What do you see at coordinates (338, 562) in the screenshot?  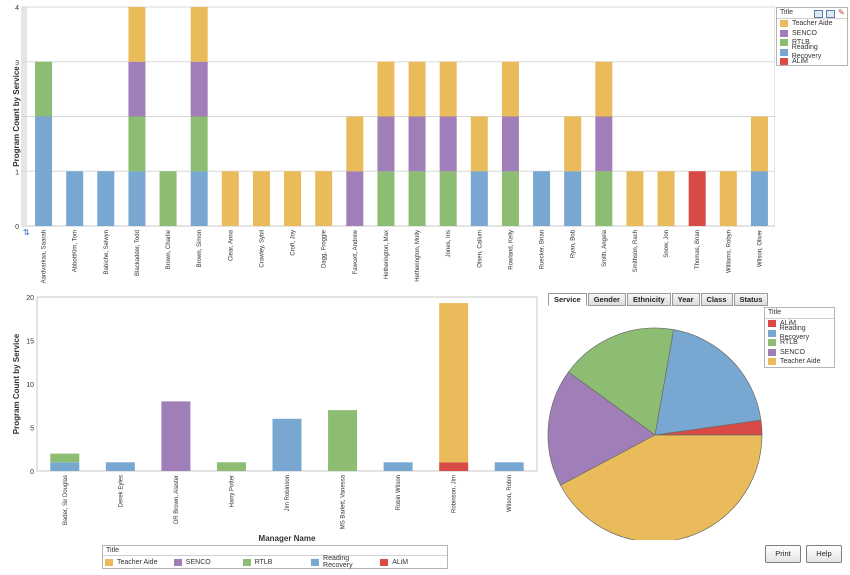 I see `legend-label: Reading Recovery` at bounding box center [338, 562].